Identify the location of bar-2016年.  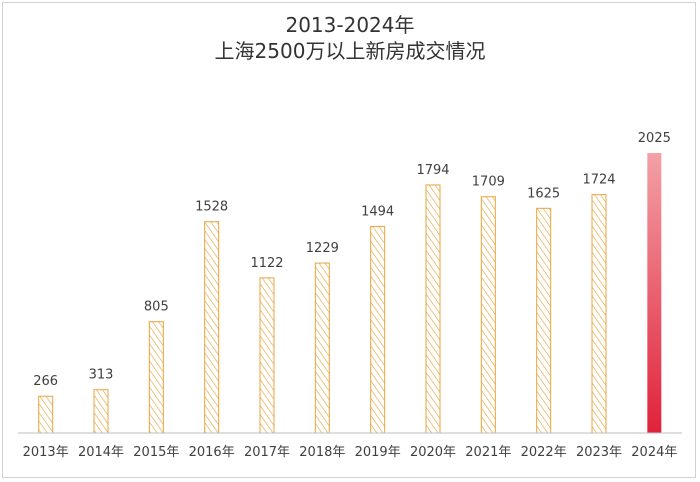
(212, 327).